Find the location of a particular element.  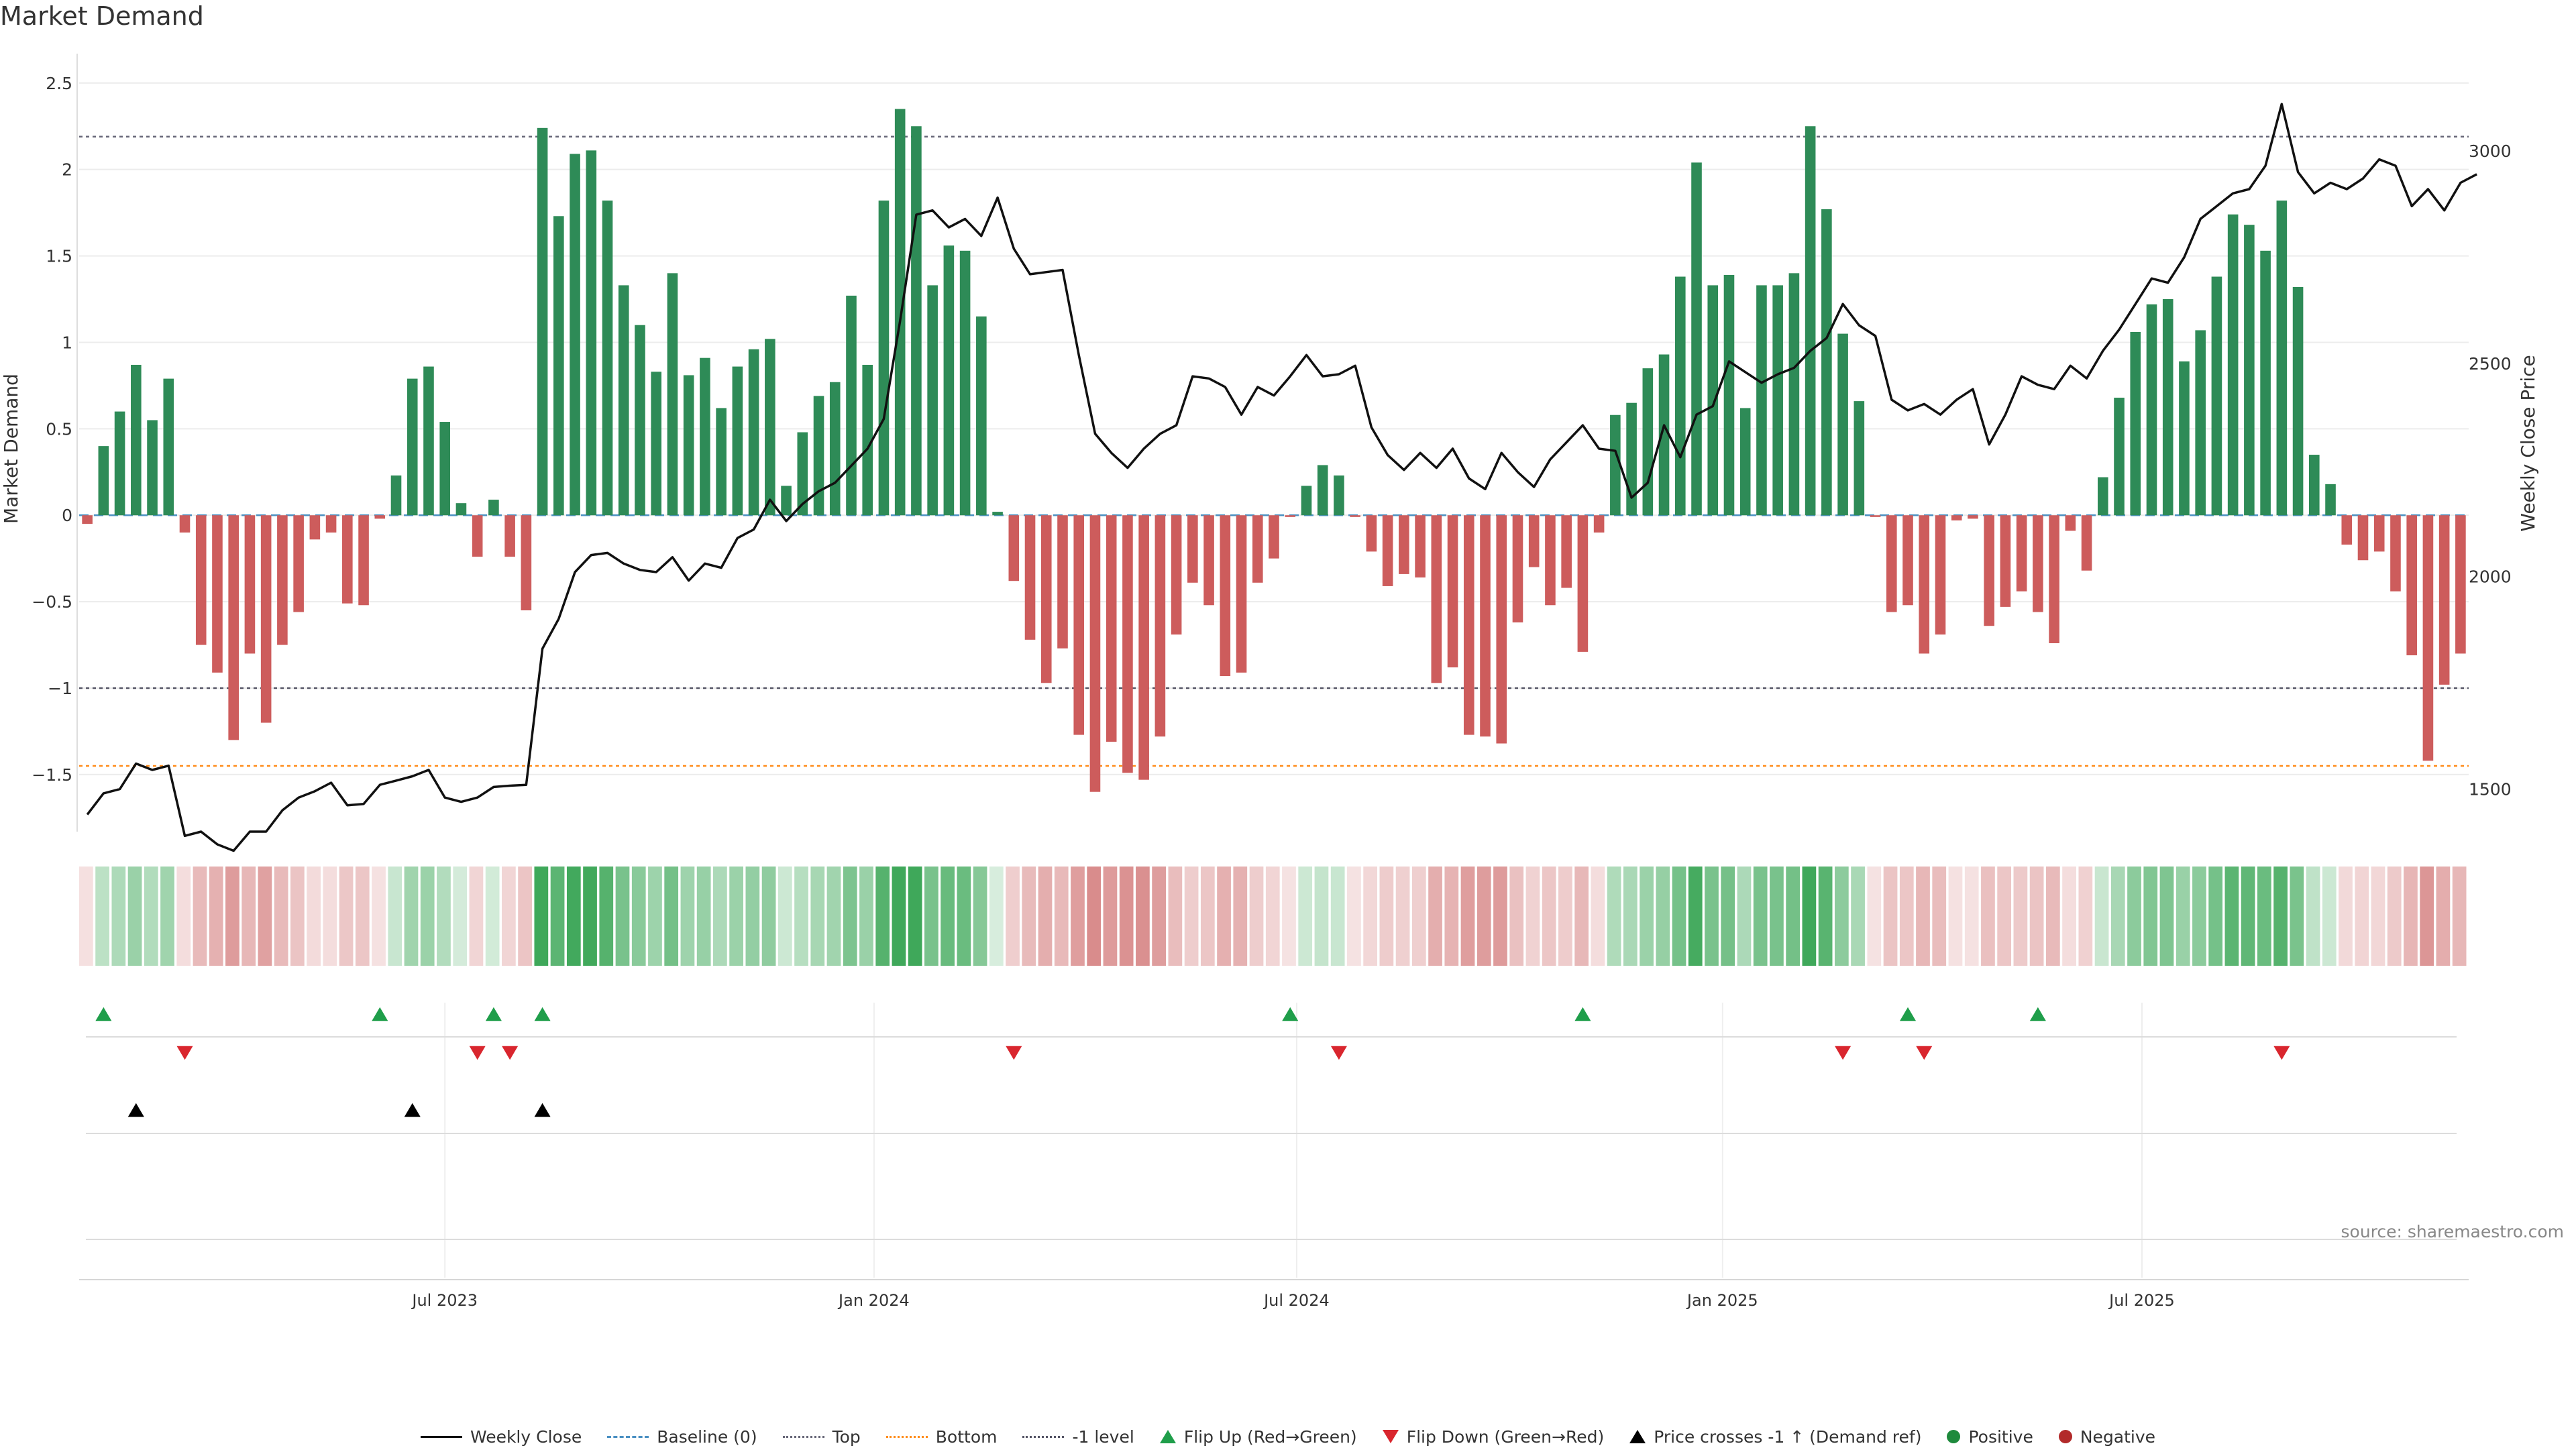

y-tick-label: 0.5 is located at coordinates (59, 429).